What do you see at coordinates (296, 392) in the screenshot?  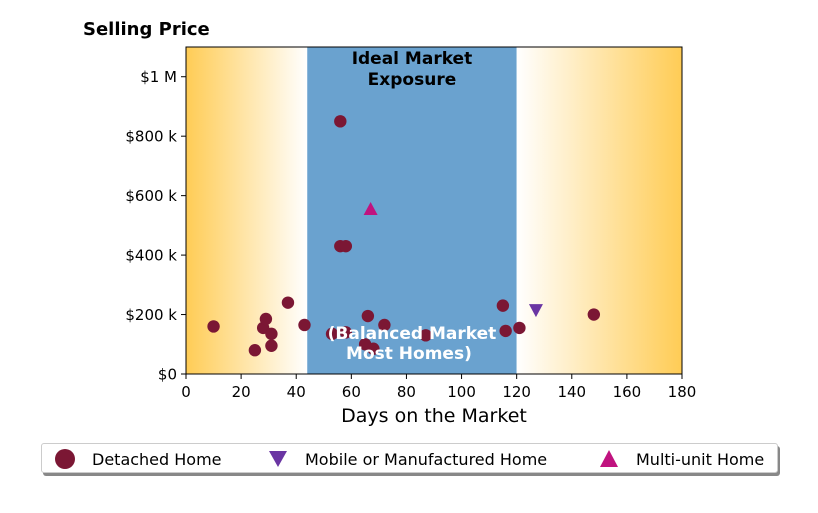 I see `x-tick-label: 40` at bounding box center [296, 392].